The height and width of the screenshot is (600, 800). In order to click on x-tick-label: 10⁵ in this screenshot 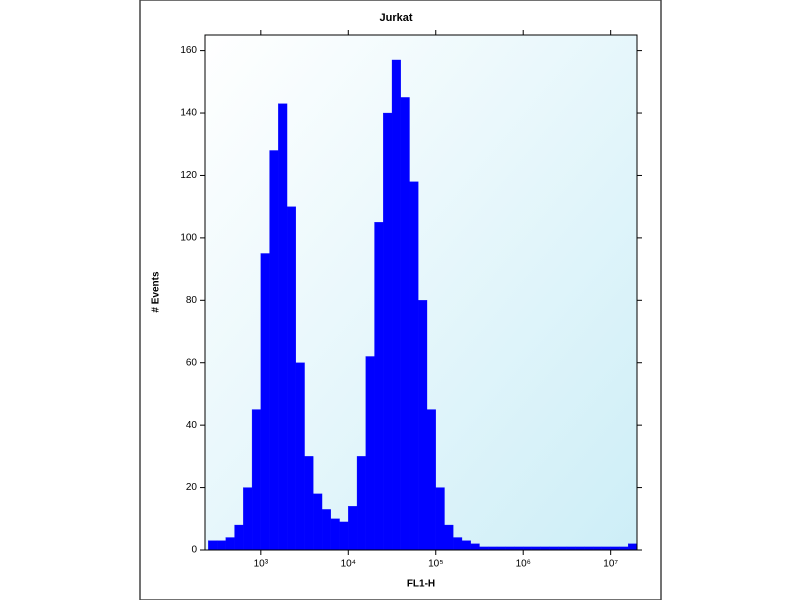, I will do `click(435, 564)`.